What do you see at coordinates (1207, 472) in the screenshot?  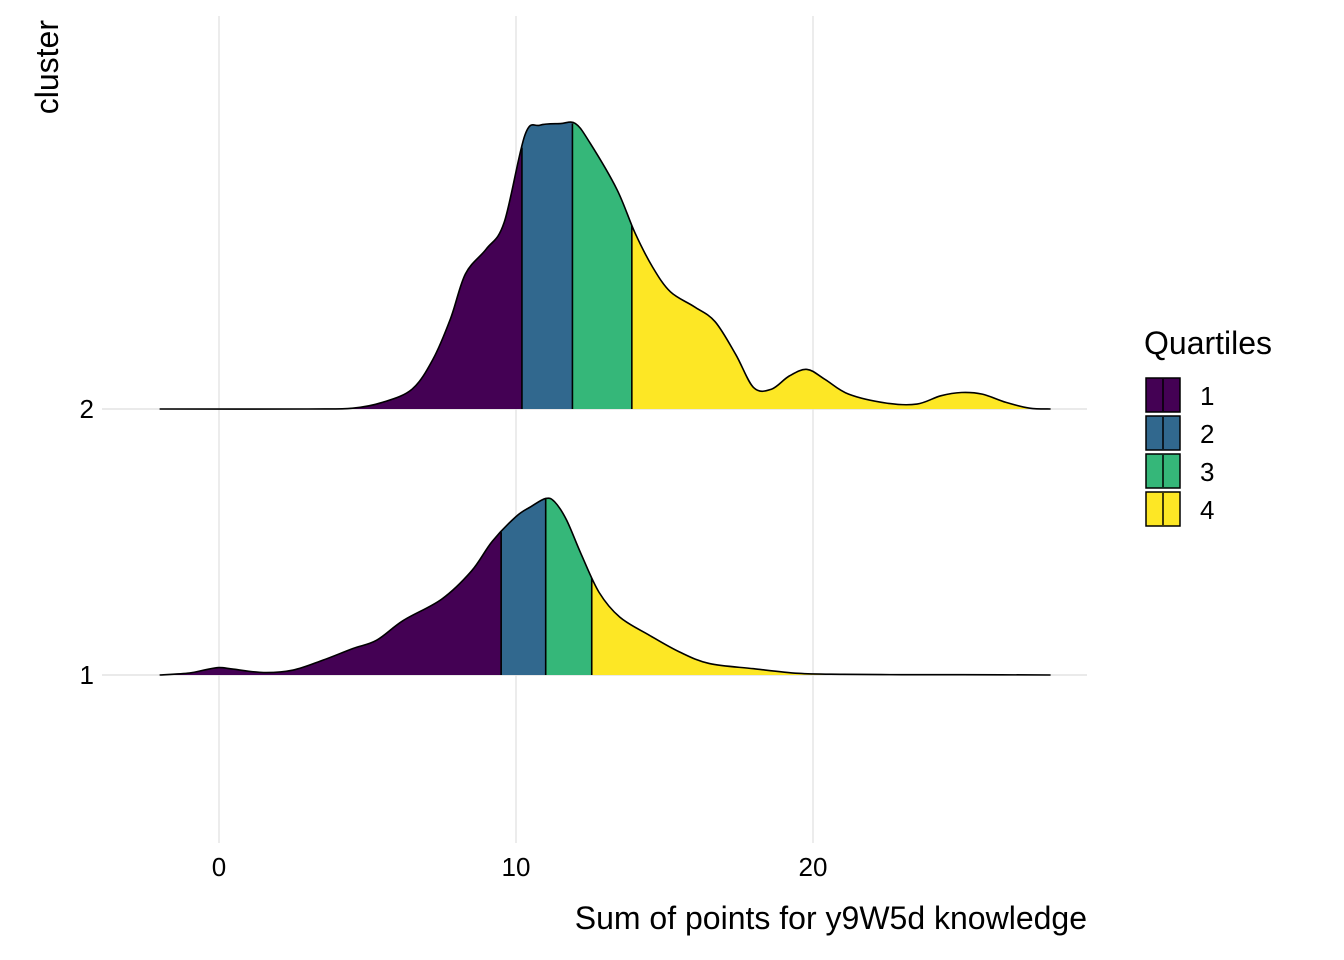 I see `legend-label: 3` at bounding box center [1207, 472].